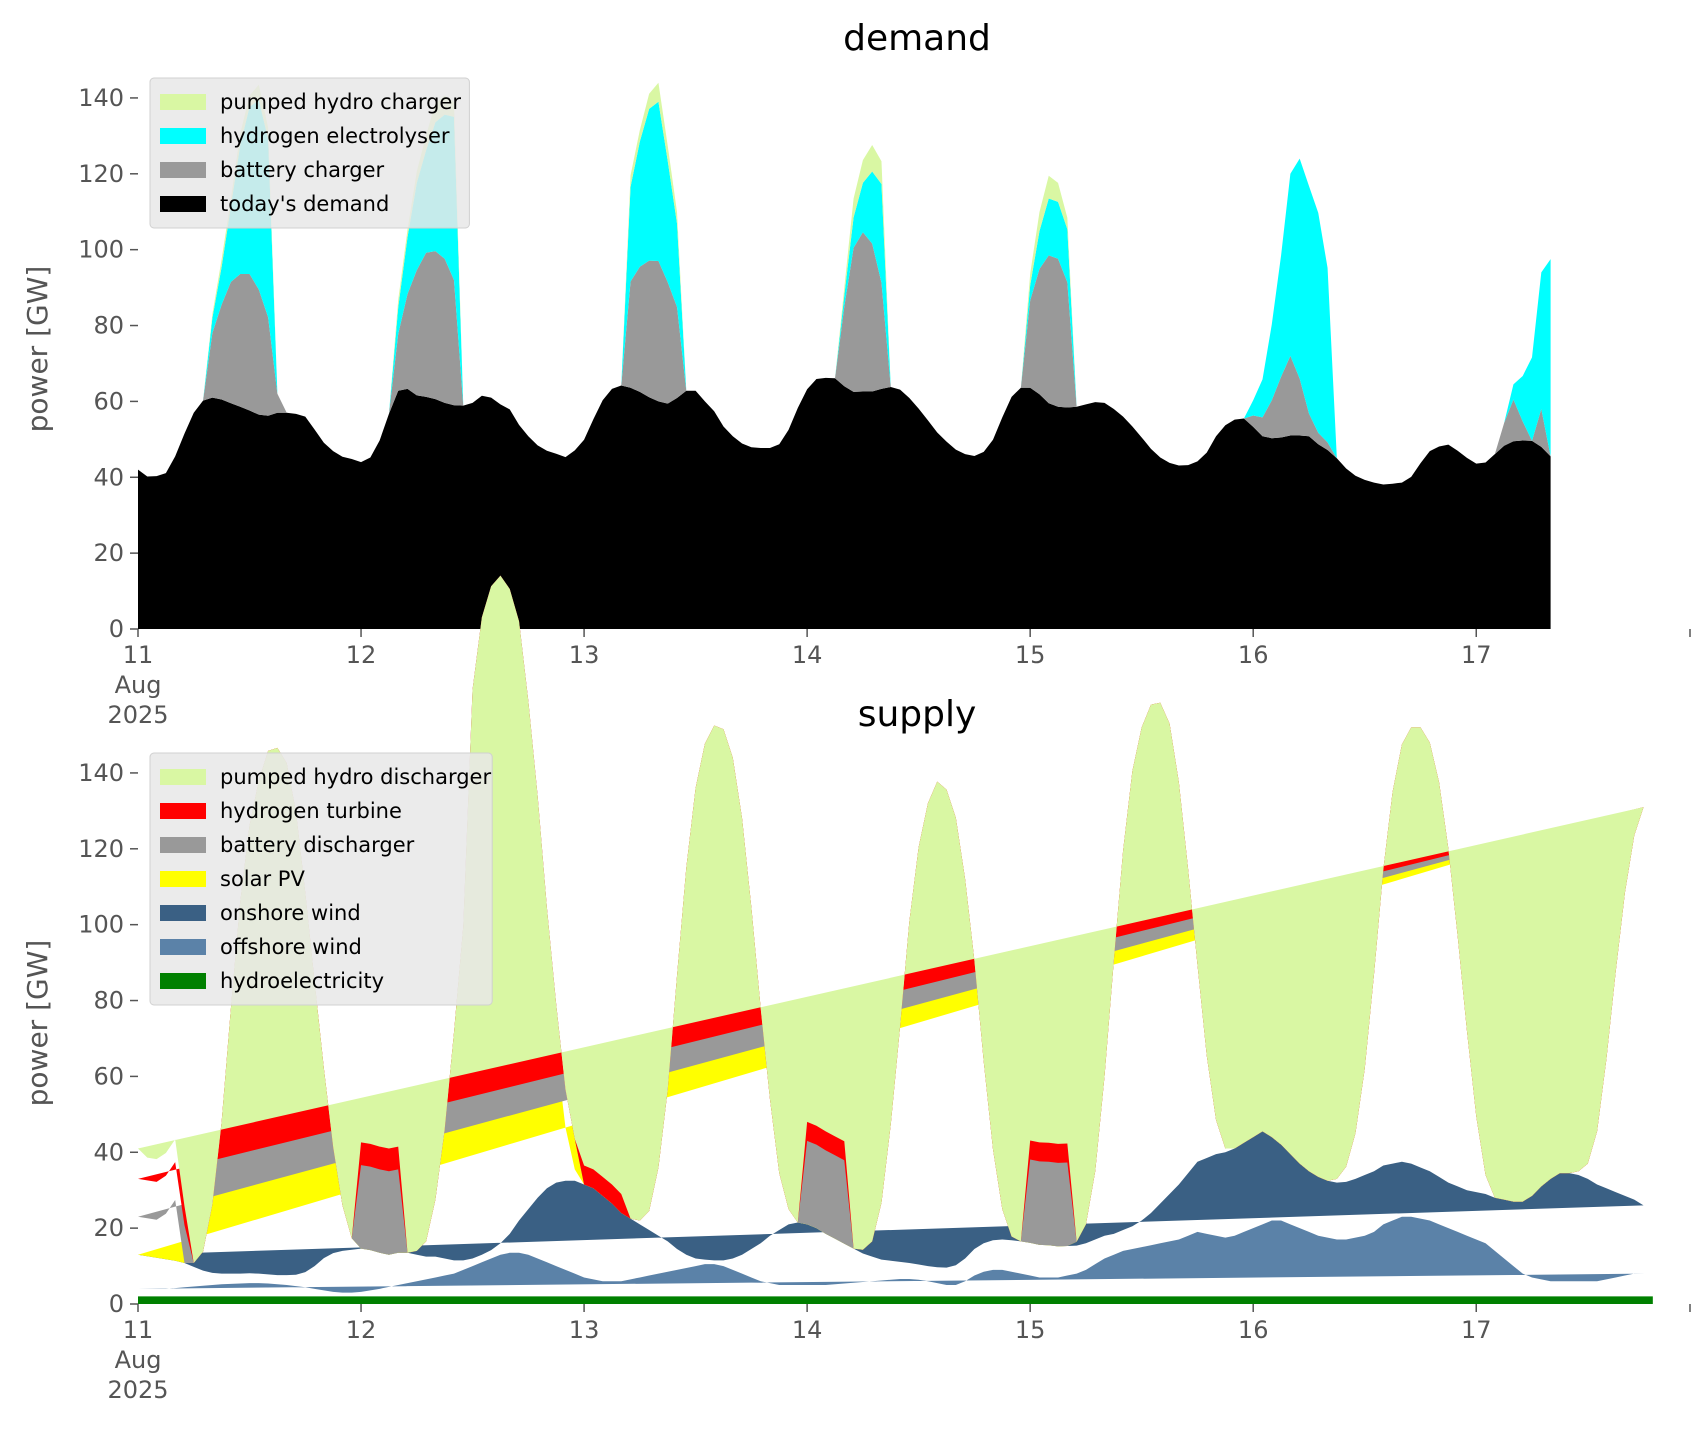 The height and width of the screenshot is (1431, 1706). I want to click on demand-ytick-label: 120, so click(101, 174).